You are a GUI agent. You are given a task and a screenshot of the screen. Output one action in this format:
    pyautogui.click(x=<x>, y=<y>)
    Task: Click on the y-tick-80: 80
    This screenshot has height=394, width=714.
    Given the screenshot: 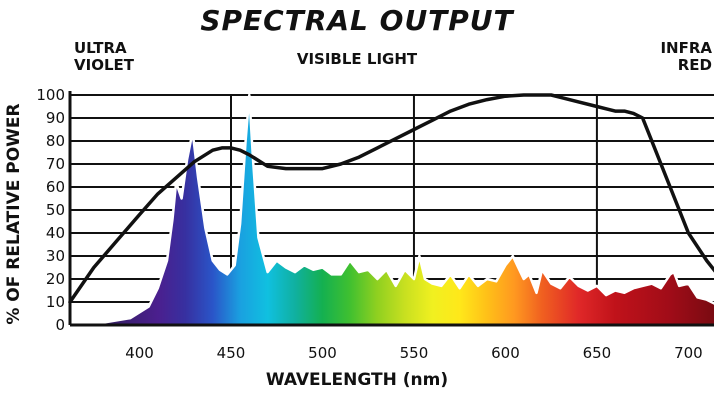 What is the action you would take?
    pyautogui.click(x=55, y=141)
    